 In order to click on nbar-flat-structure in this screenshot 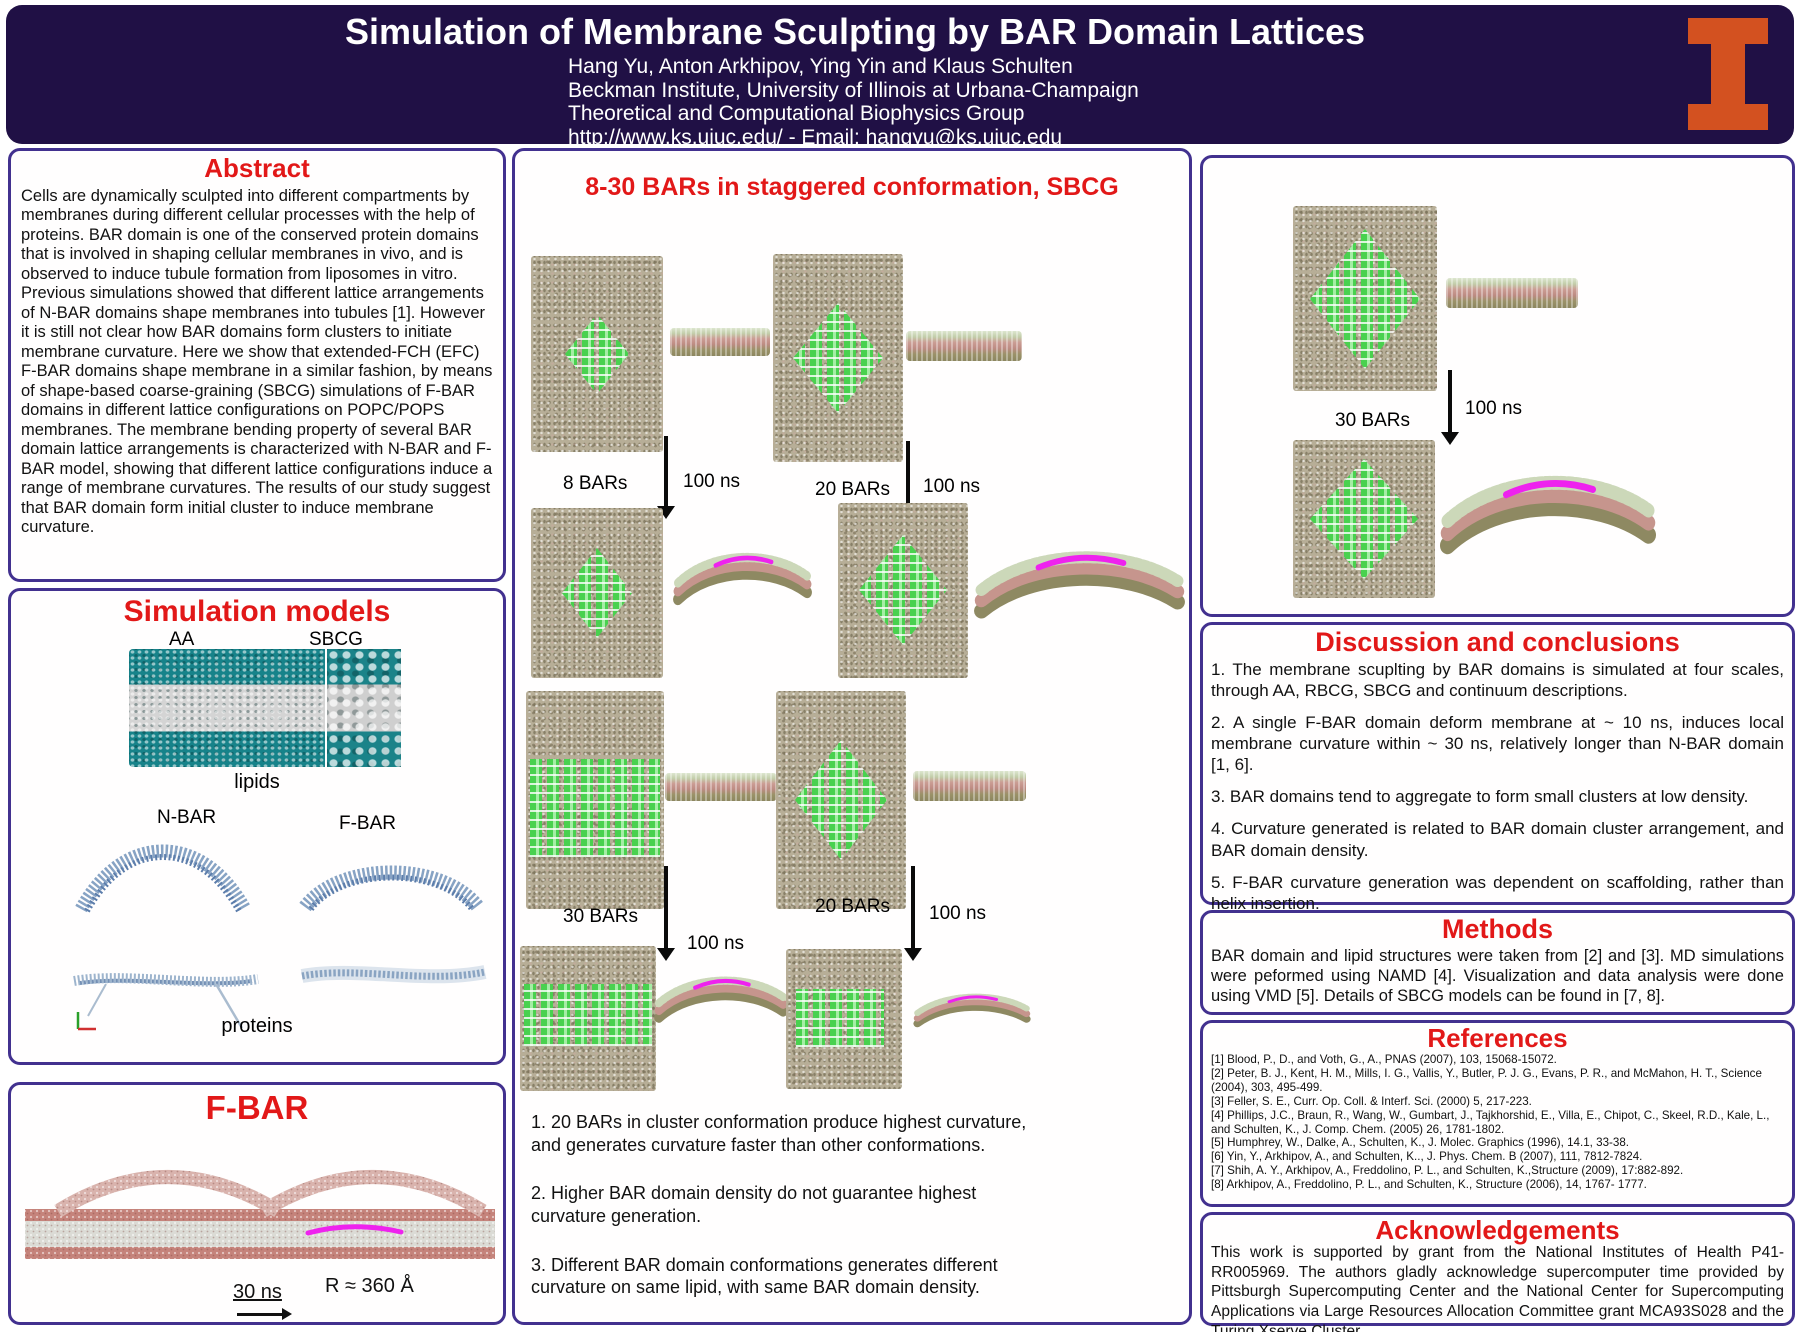, I will do `click(166, 1002)`.